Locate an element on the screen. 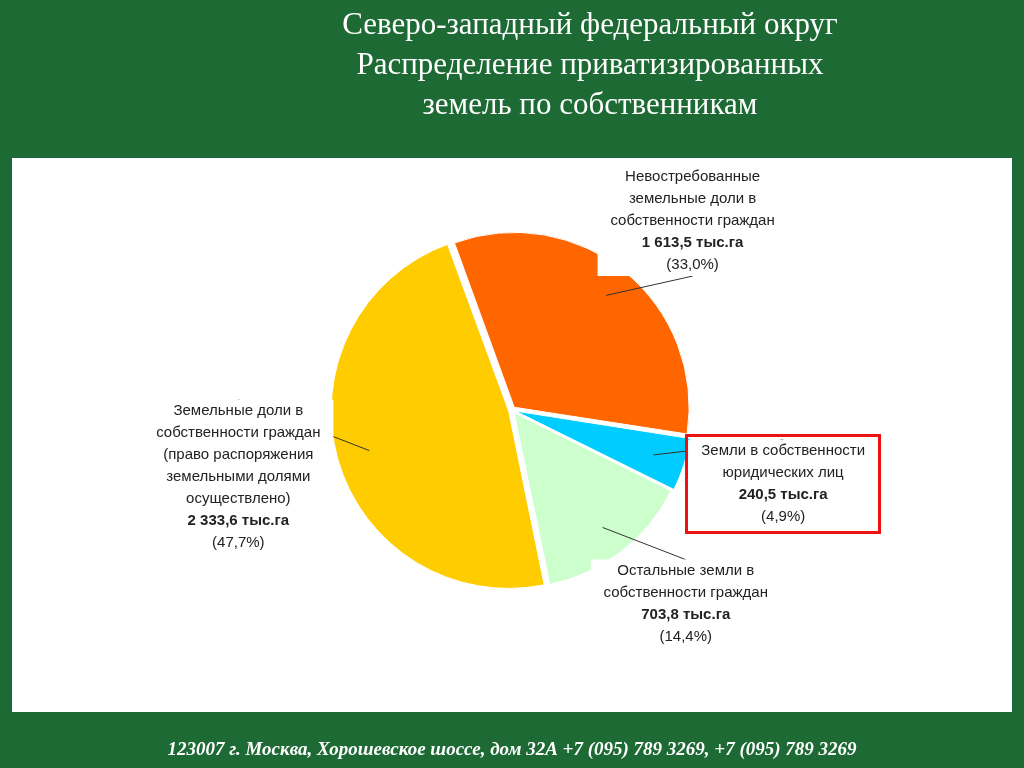 Image resolution: width=1024 pixels, height=768 pixels. chart-title: Северо-западный федеральный округ is located at coordinates (590, 24).